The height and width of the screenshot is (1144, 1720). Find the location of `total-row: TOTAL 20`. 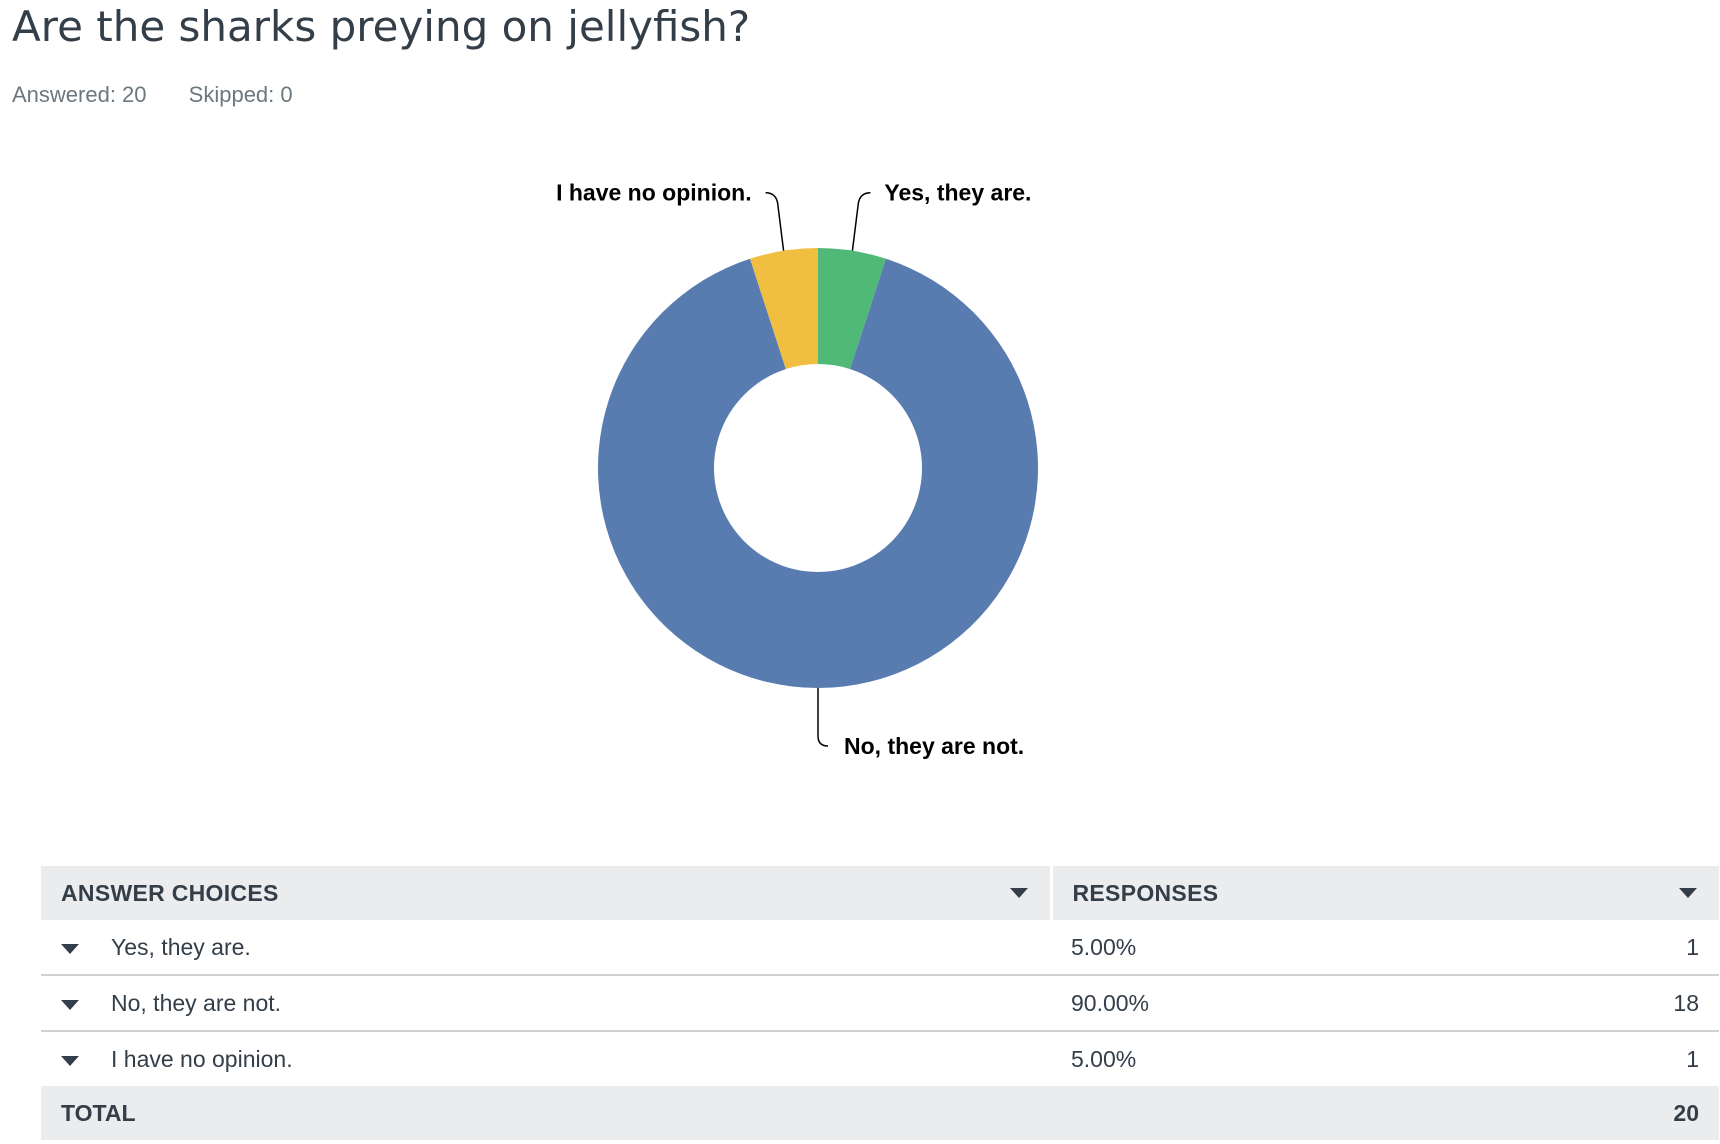

total-row: TOTAL 20 is located at coordinates (880, 1113).